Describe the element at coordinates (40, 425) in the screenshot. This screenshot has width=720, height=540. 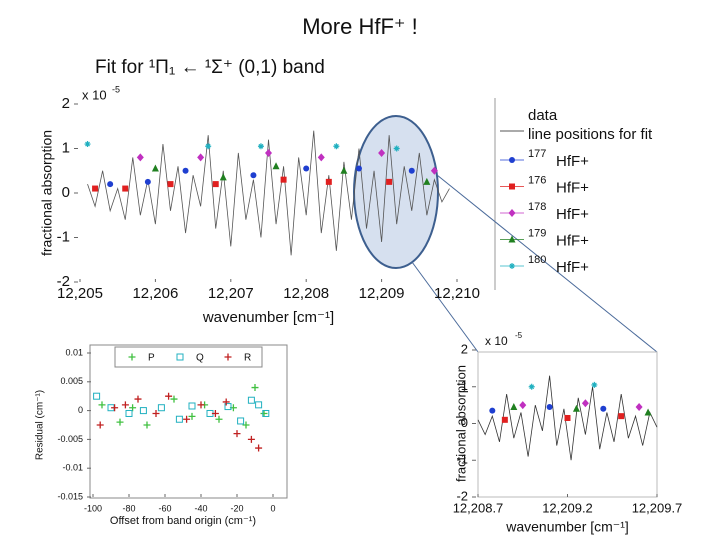
I see `y-axis-label: Residual (cm⁻¹)` at that location.